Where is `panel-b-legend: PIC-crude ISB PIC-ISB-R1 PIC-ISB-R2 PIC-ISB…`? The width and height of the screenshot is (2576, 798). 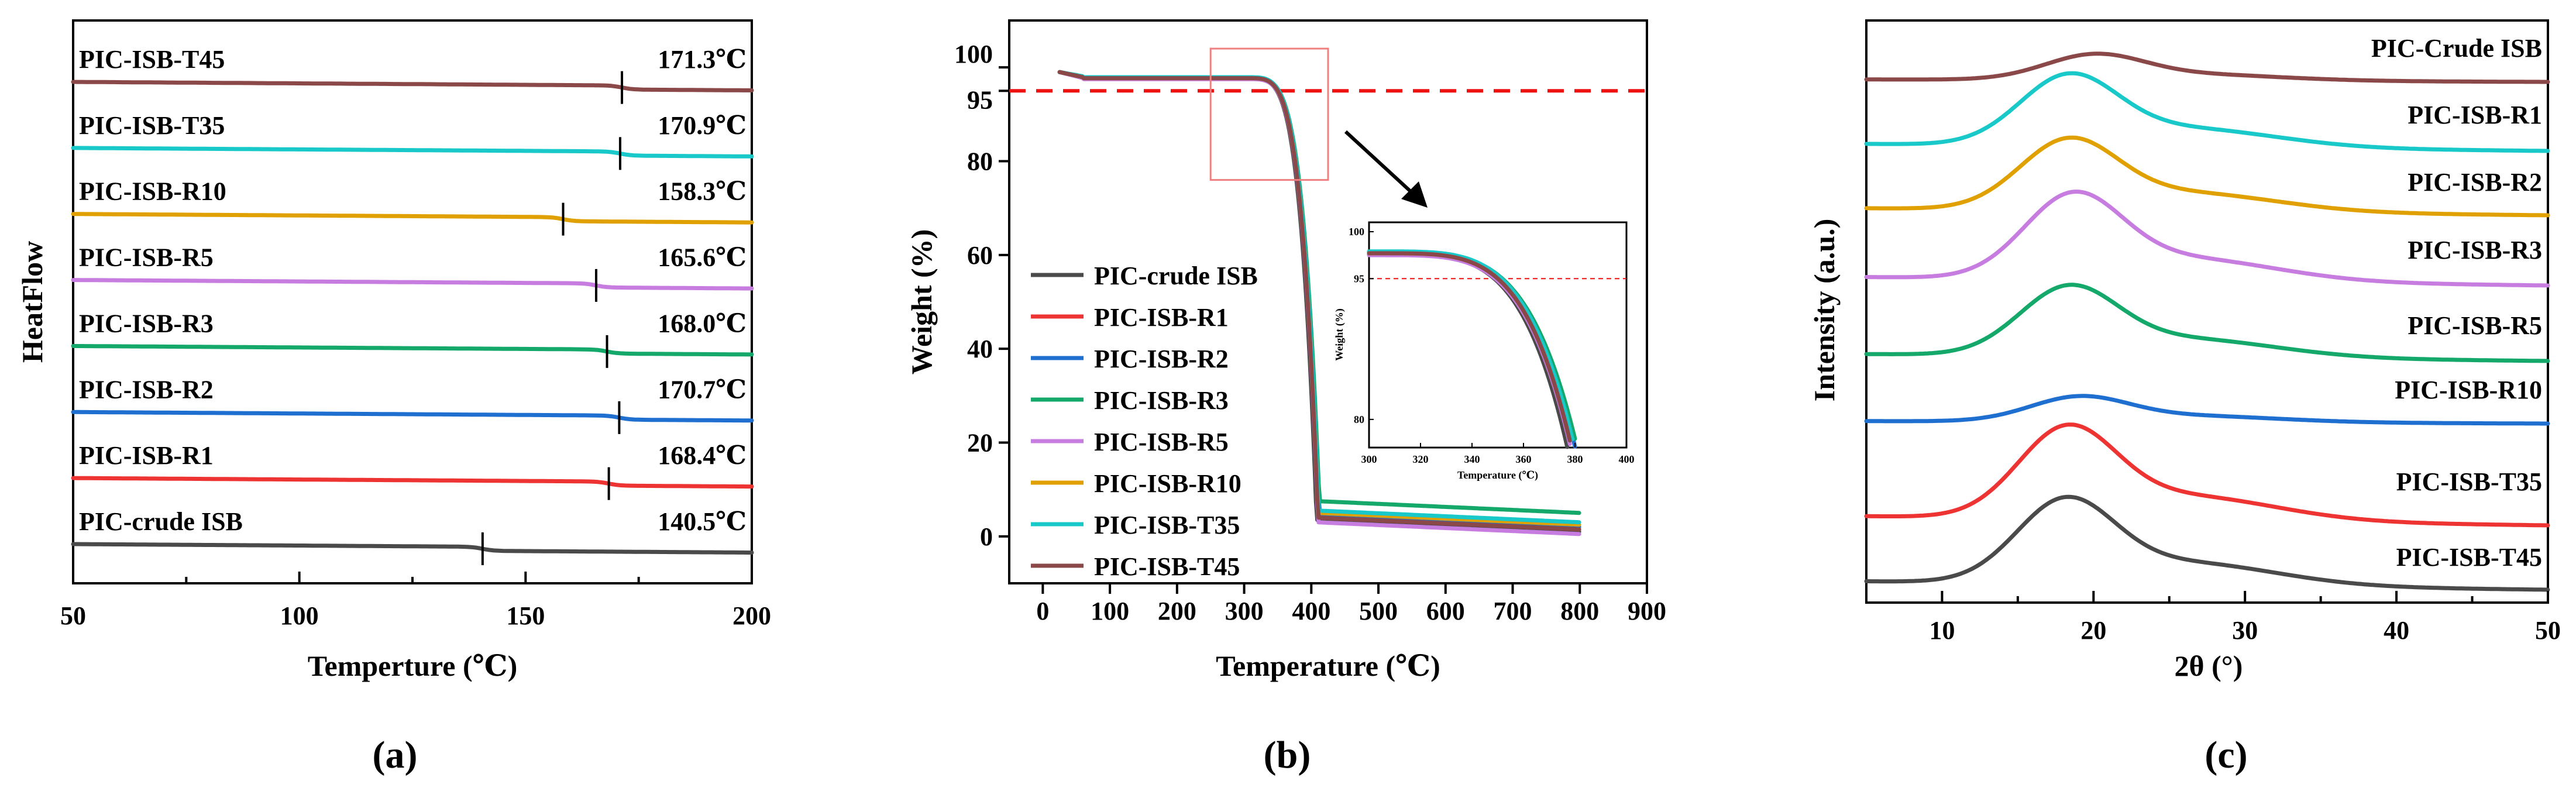 panel-b-legend: PIC-crude ISB PIC-ISB-R1 PIC-ISB-R2 PIC-ISB… is located at coordinates (1144, 422).